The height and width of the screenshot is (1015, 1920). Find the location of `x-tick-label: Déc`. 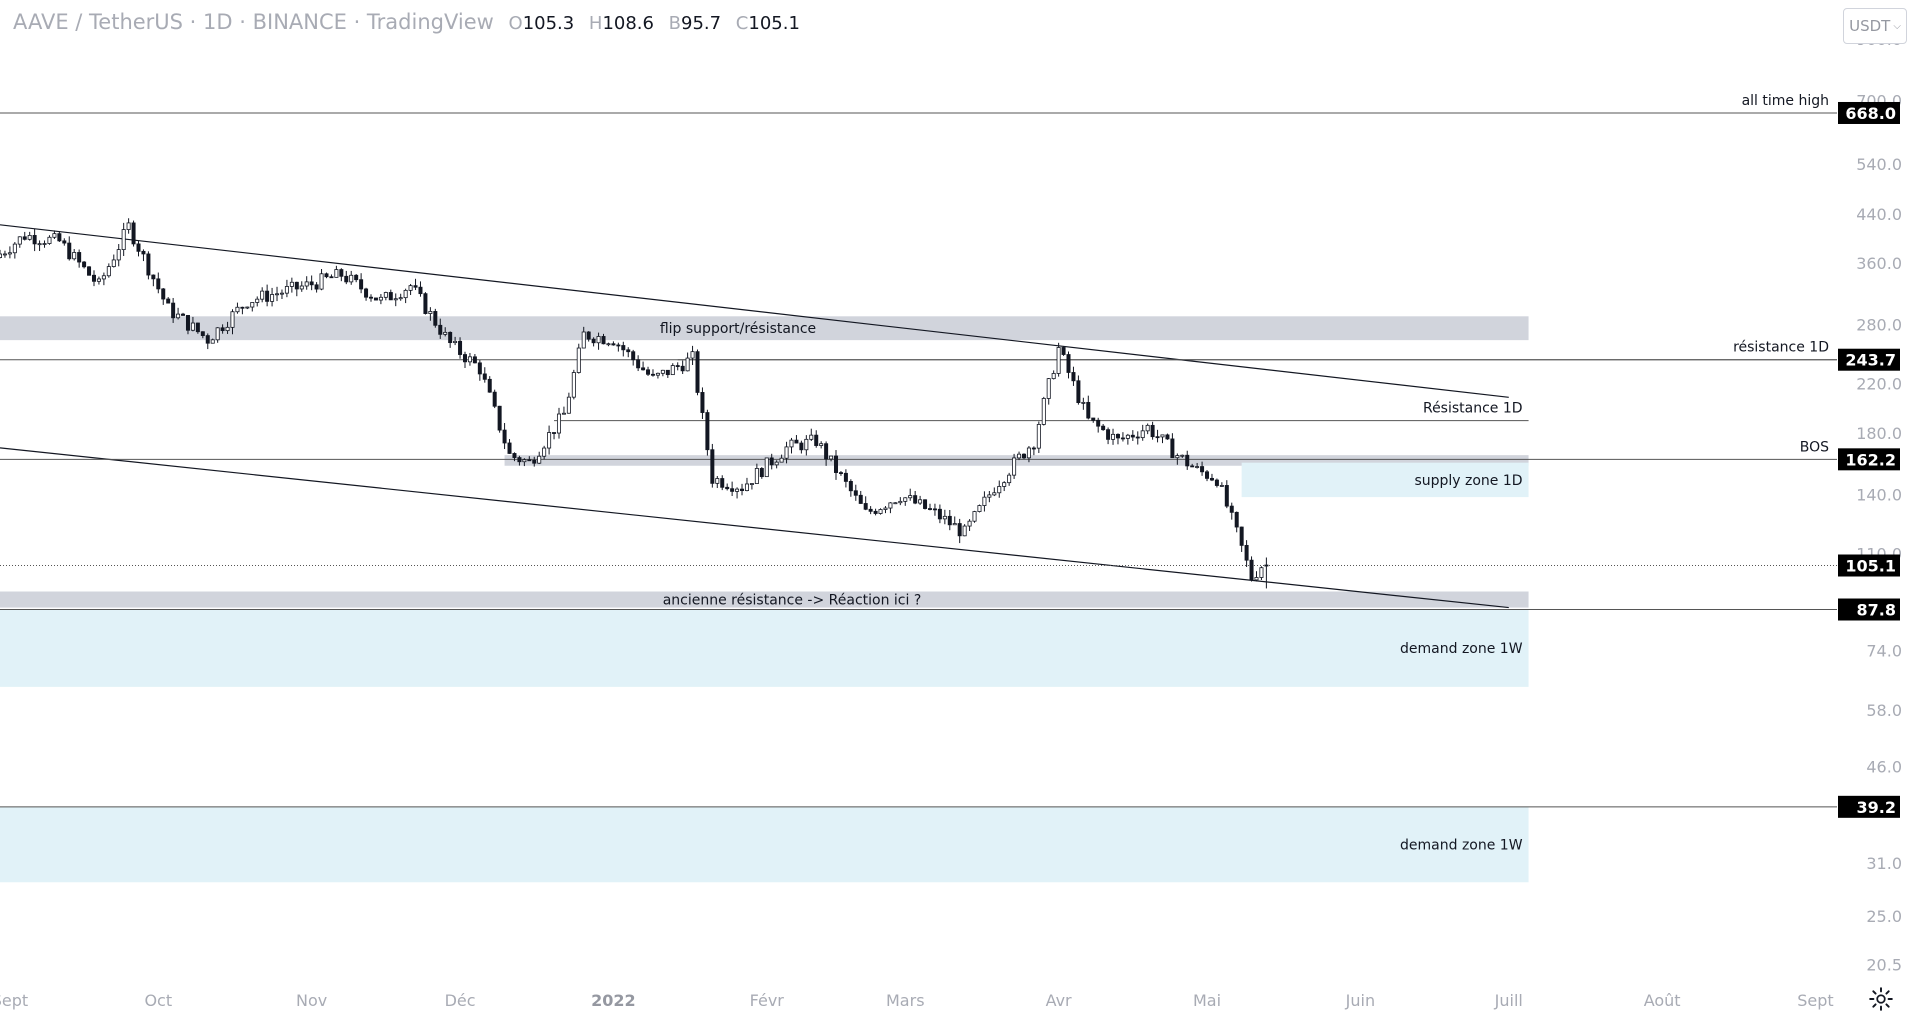

x-tick-label: Déc is located at coordinates (460, 1000).